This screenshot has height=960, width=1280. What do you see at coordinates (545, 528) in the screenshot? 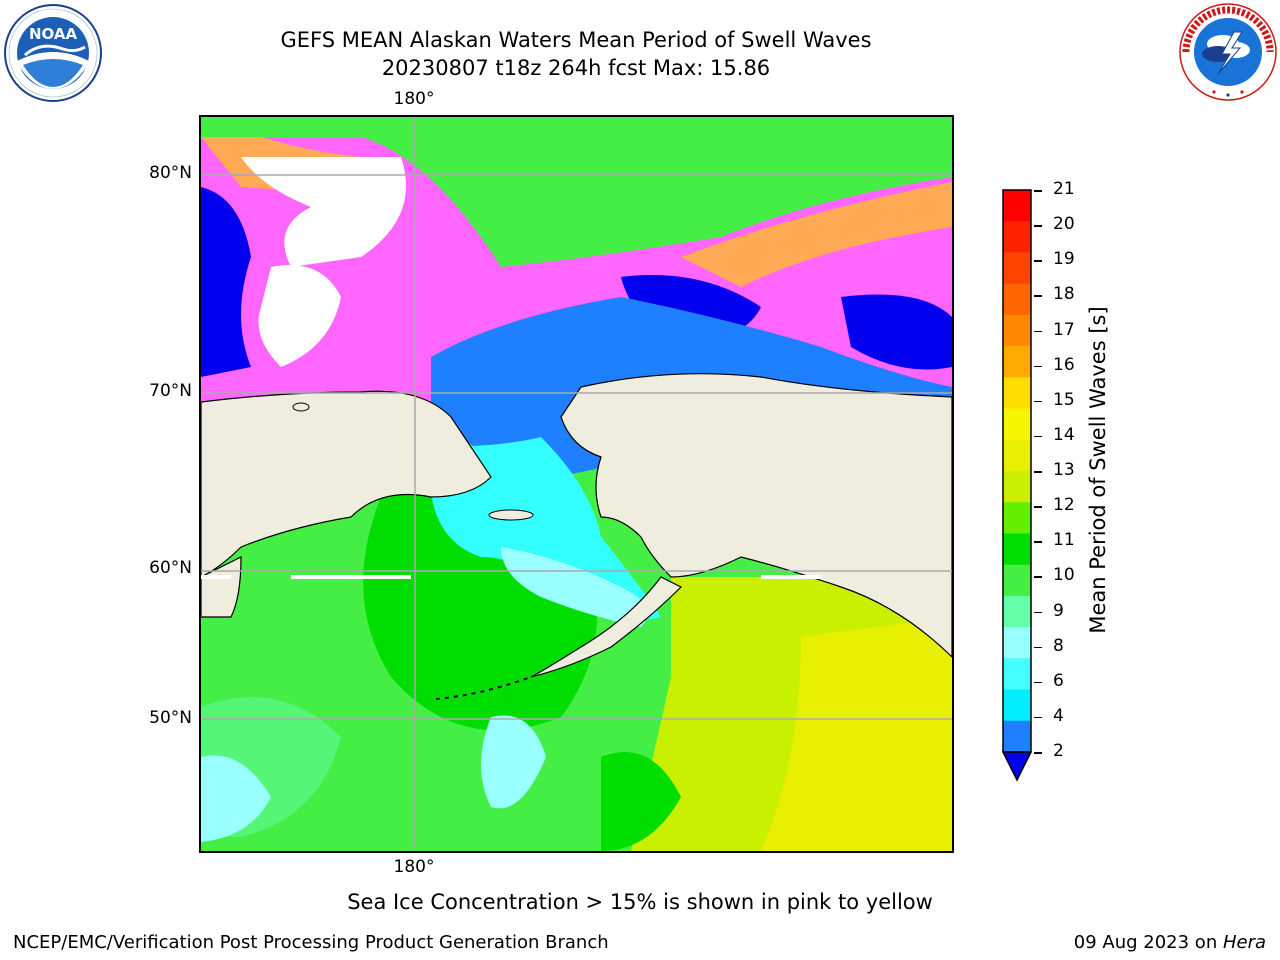
I see `bering-strait-cyan` at bounding box center [545, 528].